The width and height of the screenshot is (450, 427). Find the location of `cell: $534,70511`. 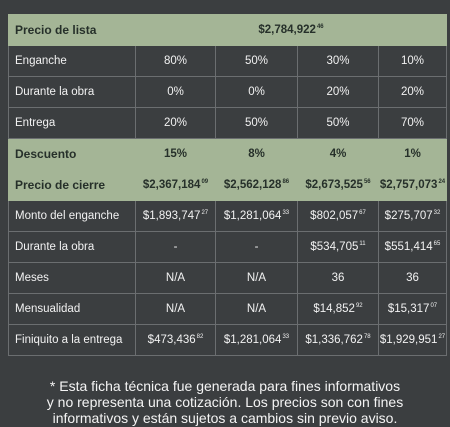

cell: $534,70511 is located at coordinates (338, 247).